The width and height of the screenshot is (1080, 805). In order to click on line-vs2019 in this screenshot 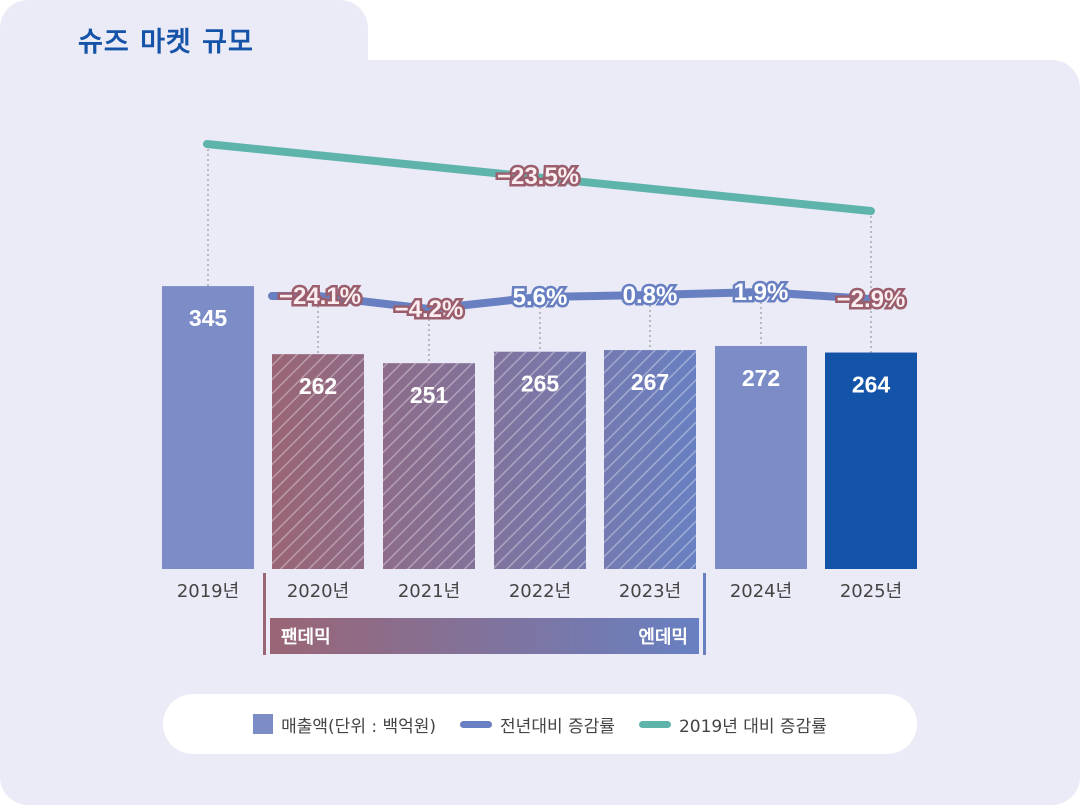, I will do `click(539, 177)`.